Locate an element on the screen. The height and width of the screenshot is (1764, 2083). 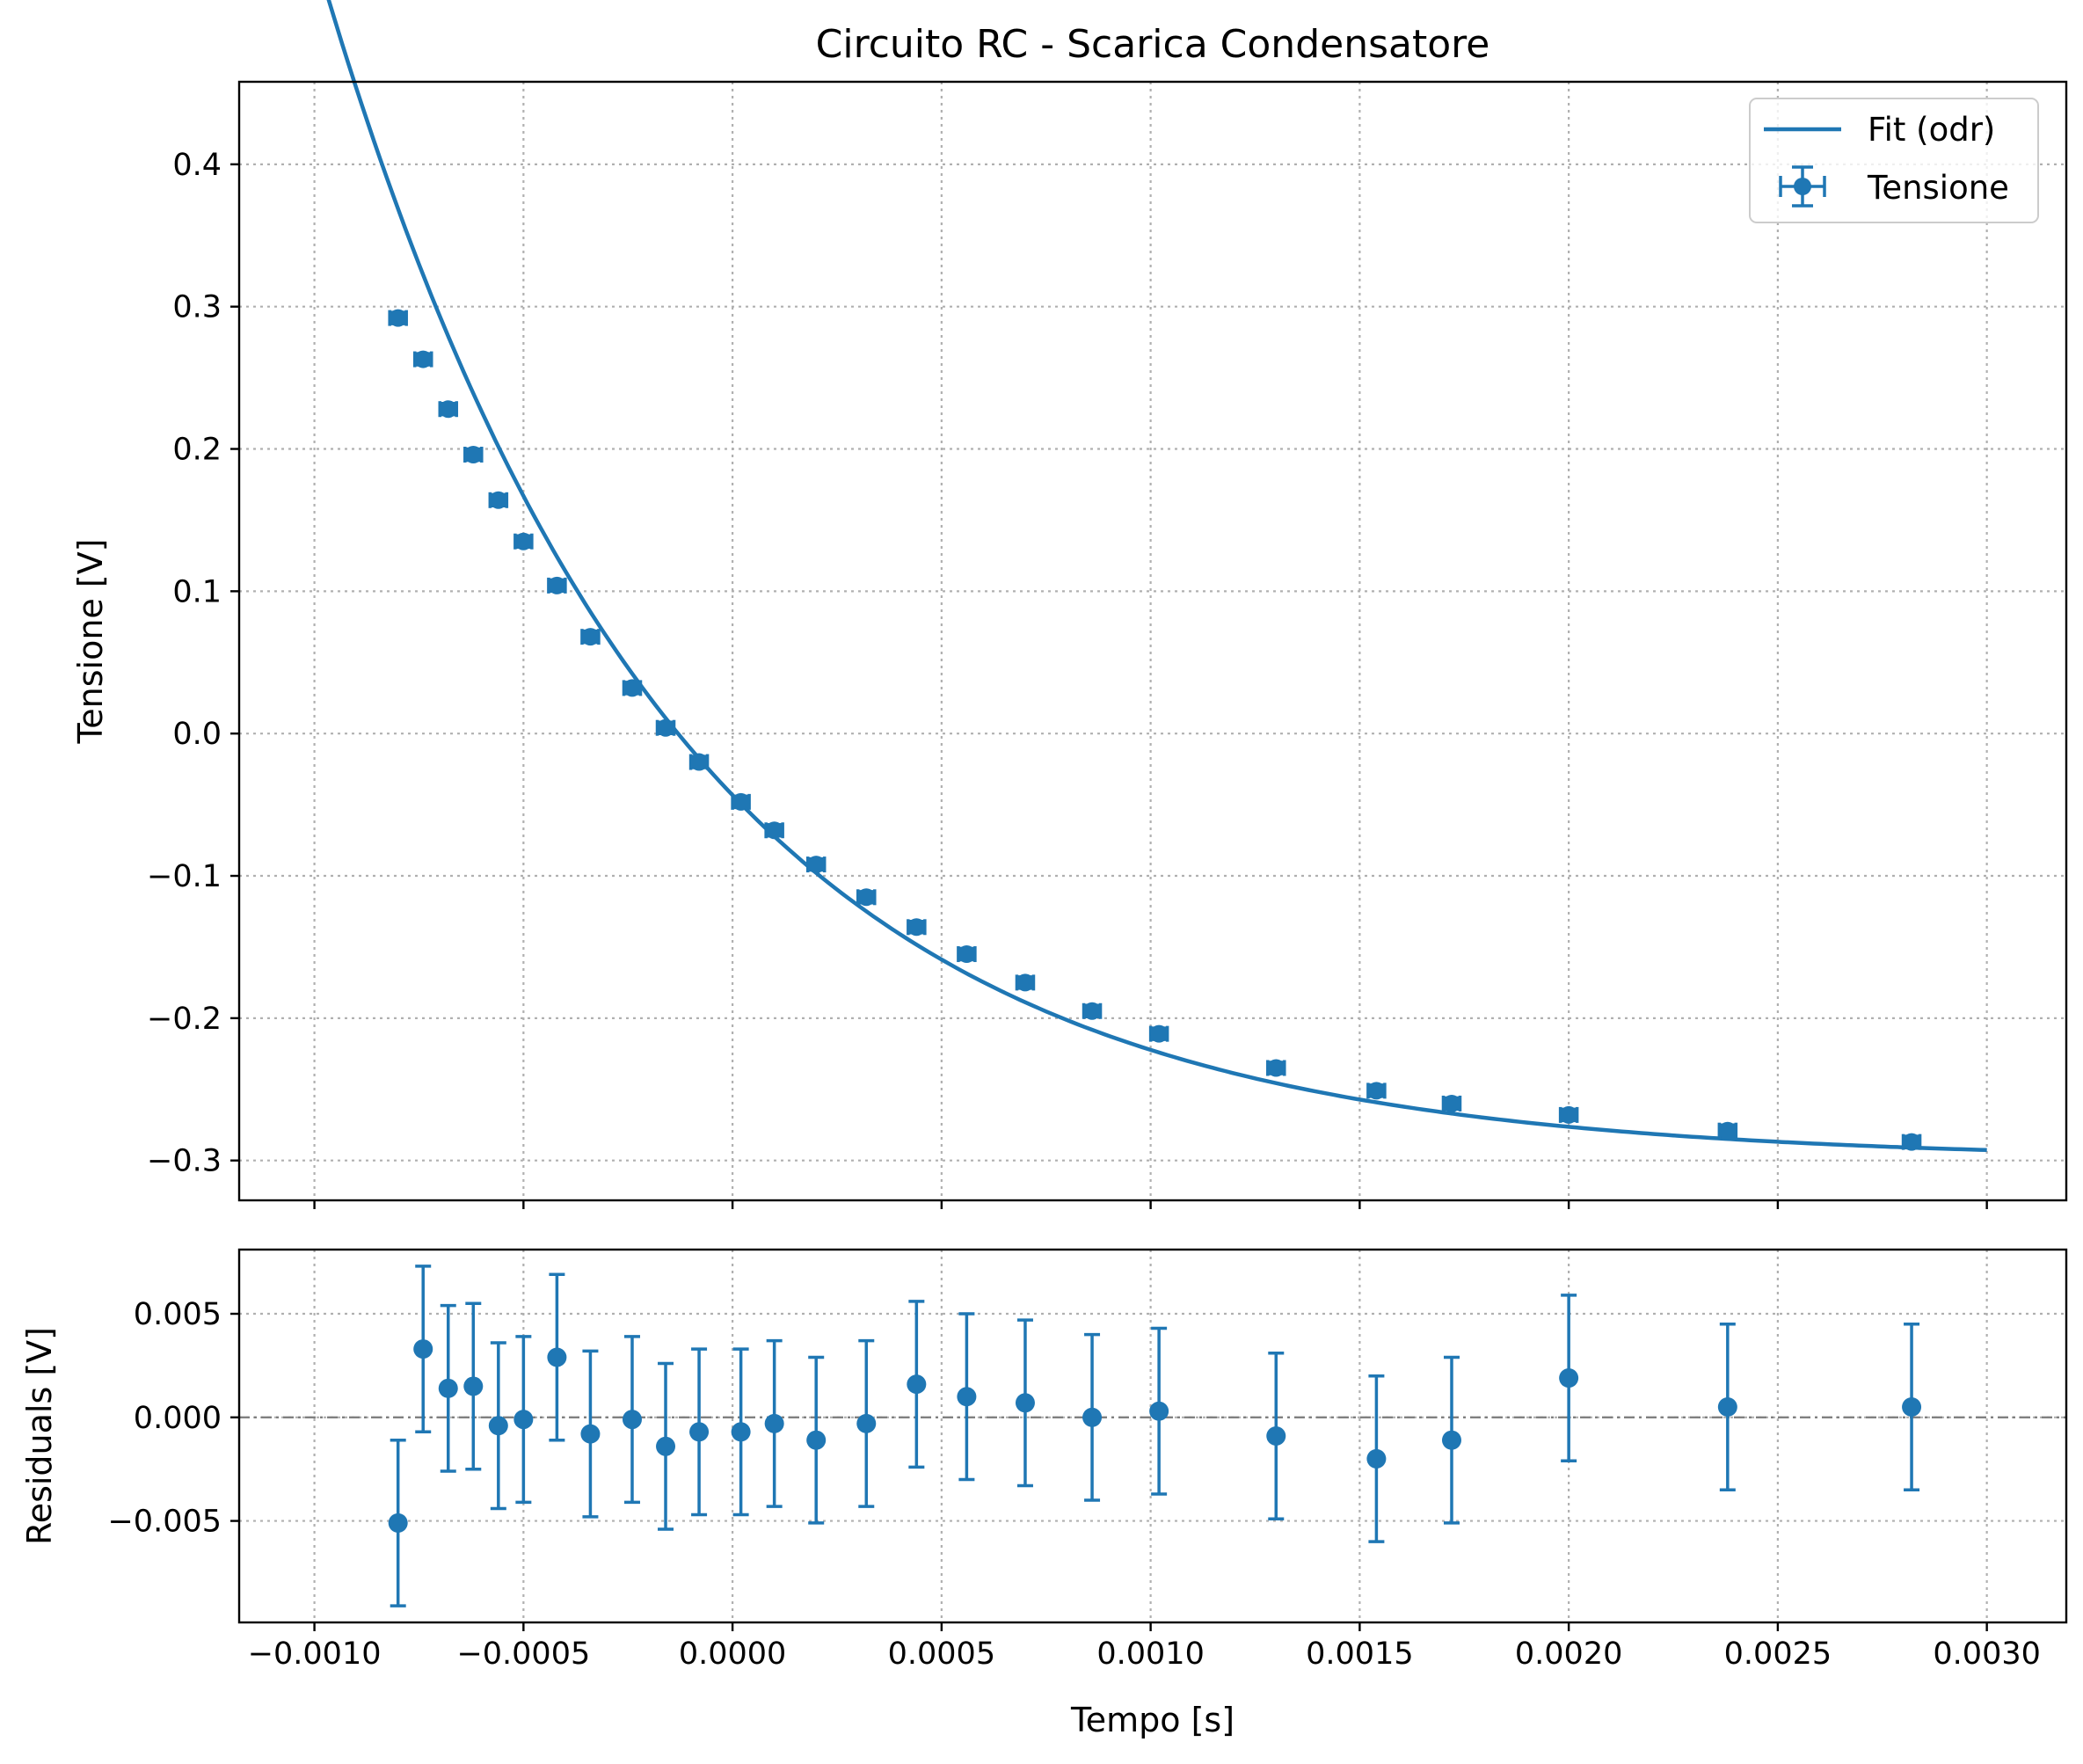
chart-title: Circuito RC - Scarica Condensatore is located at coordinates (1153, 44).